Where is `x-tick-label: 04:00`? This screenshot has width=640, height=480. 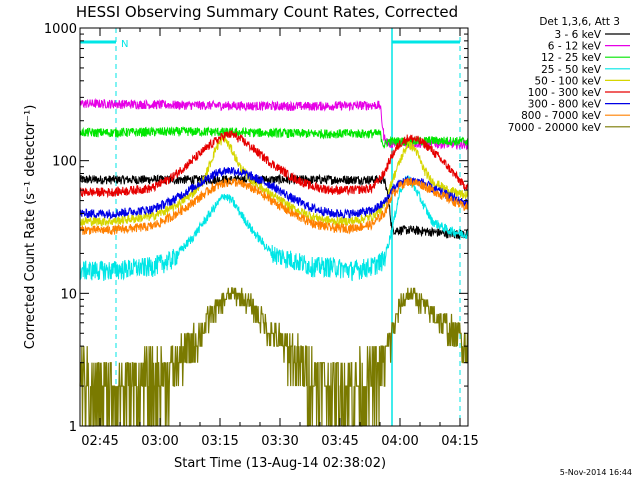 x-tick-label: 04:00 is located at coordinates (399, 441).